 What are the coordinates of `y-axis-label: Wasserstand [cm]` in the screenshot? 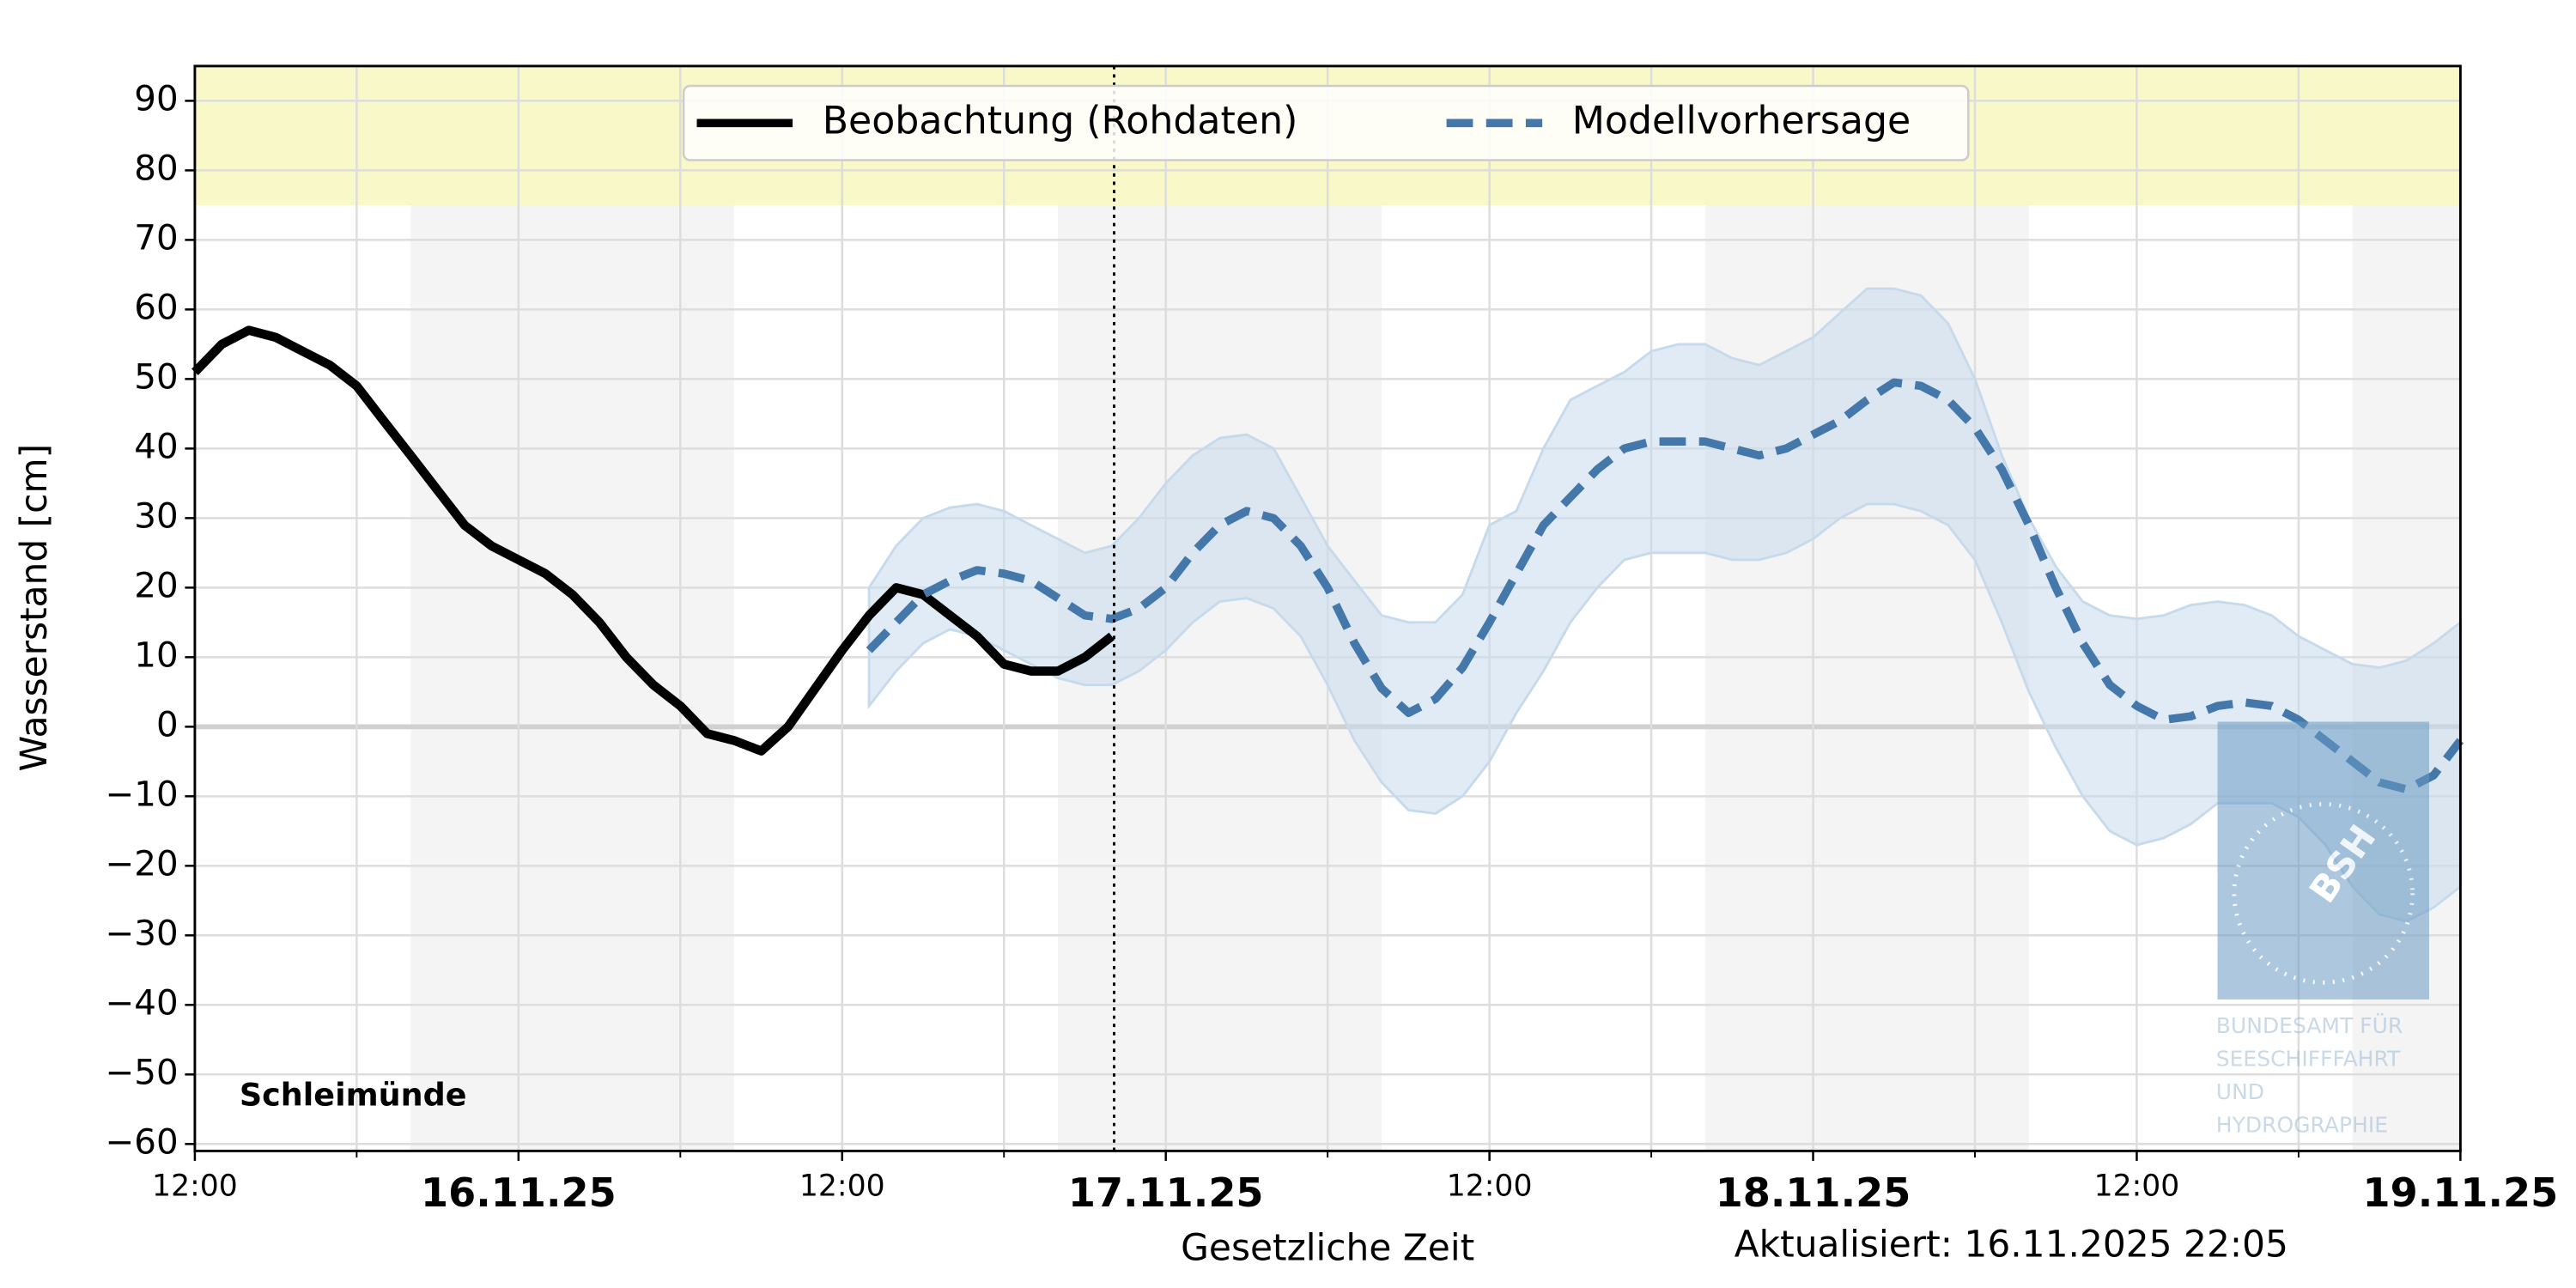 It's located at (34, 608).